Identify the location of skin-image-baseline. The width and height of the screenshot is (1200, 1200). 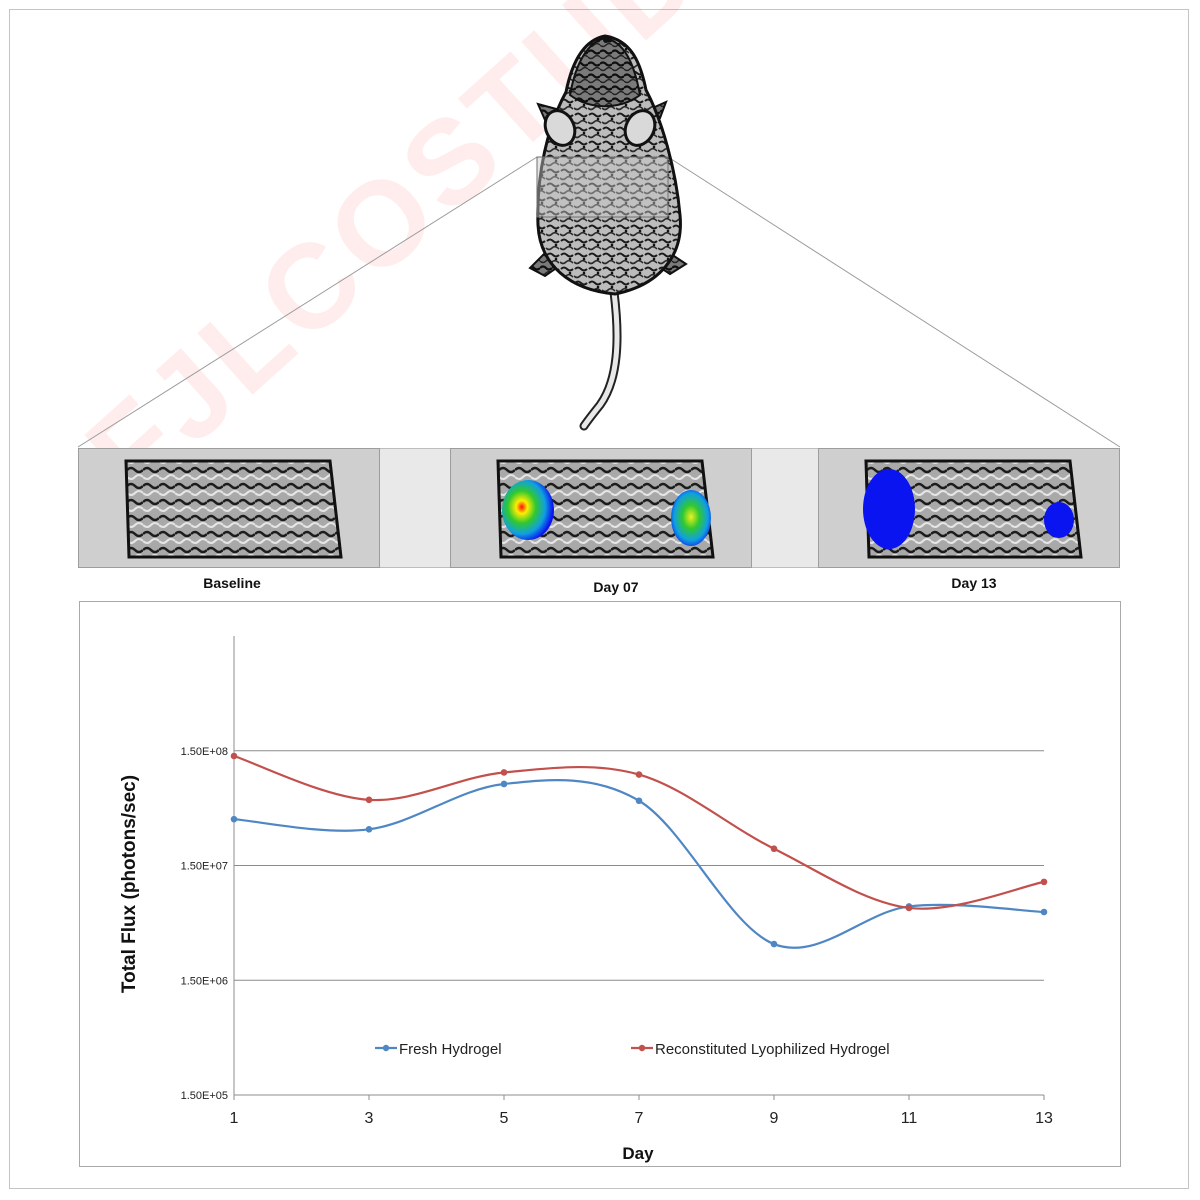
(233, 509).